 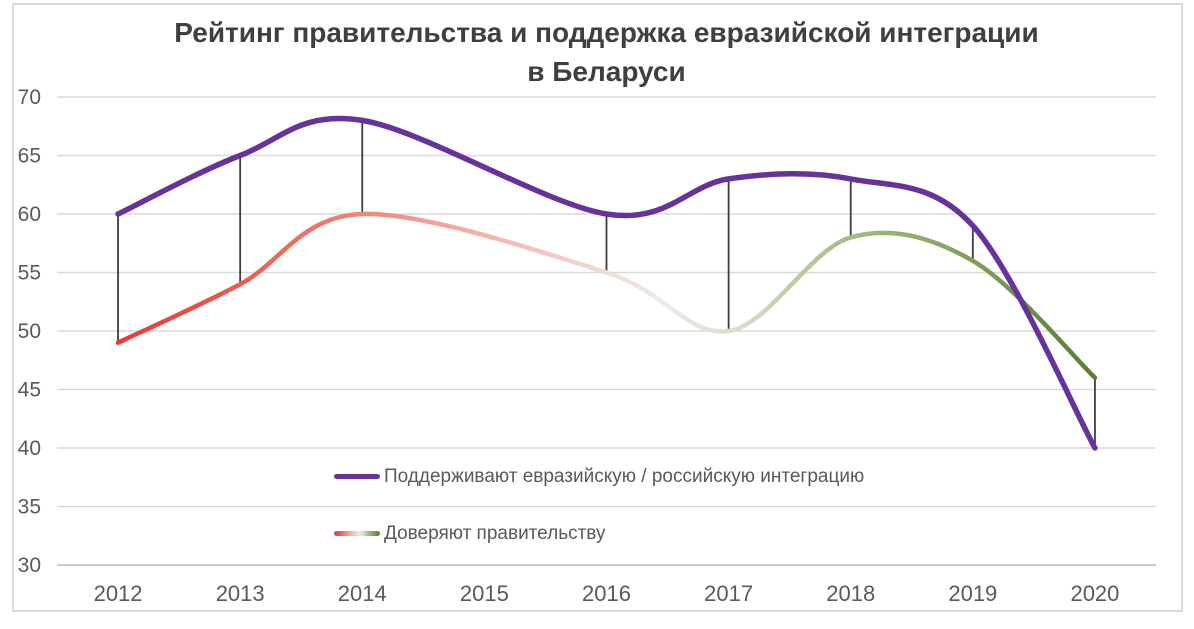 I want to click on legend-line-sample-integration, so click(x=357, y=476).